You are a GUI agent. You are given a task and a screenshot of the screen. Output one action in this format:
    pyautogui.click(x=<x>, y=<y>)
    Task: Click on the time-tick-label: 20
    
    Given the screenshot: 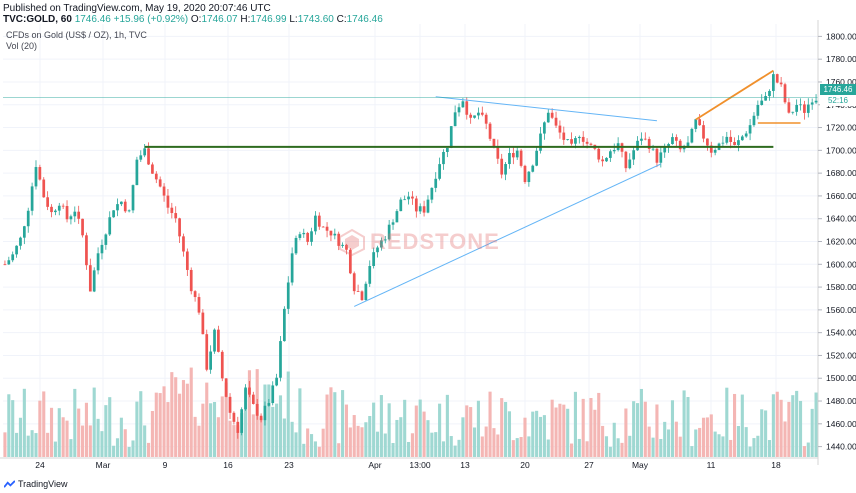 What is the action you would take?
    pyautogui.click(x=525, y=465)
    